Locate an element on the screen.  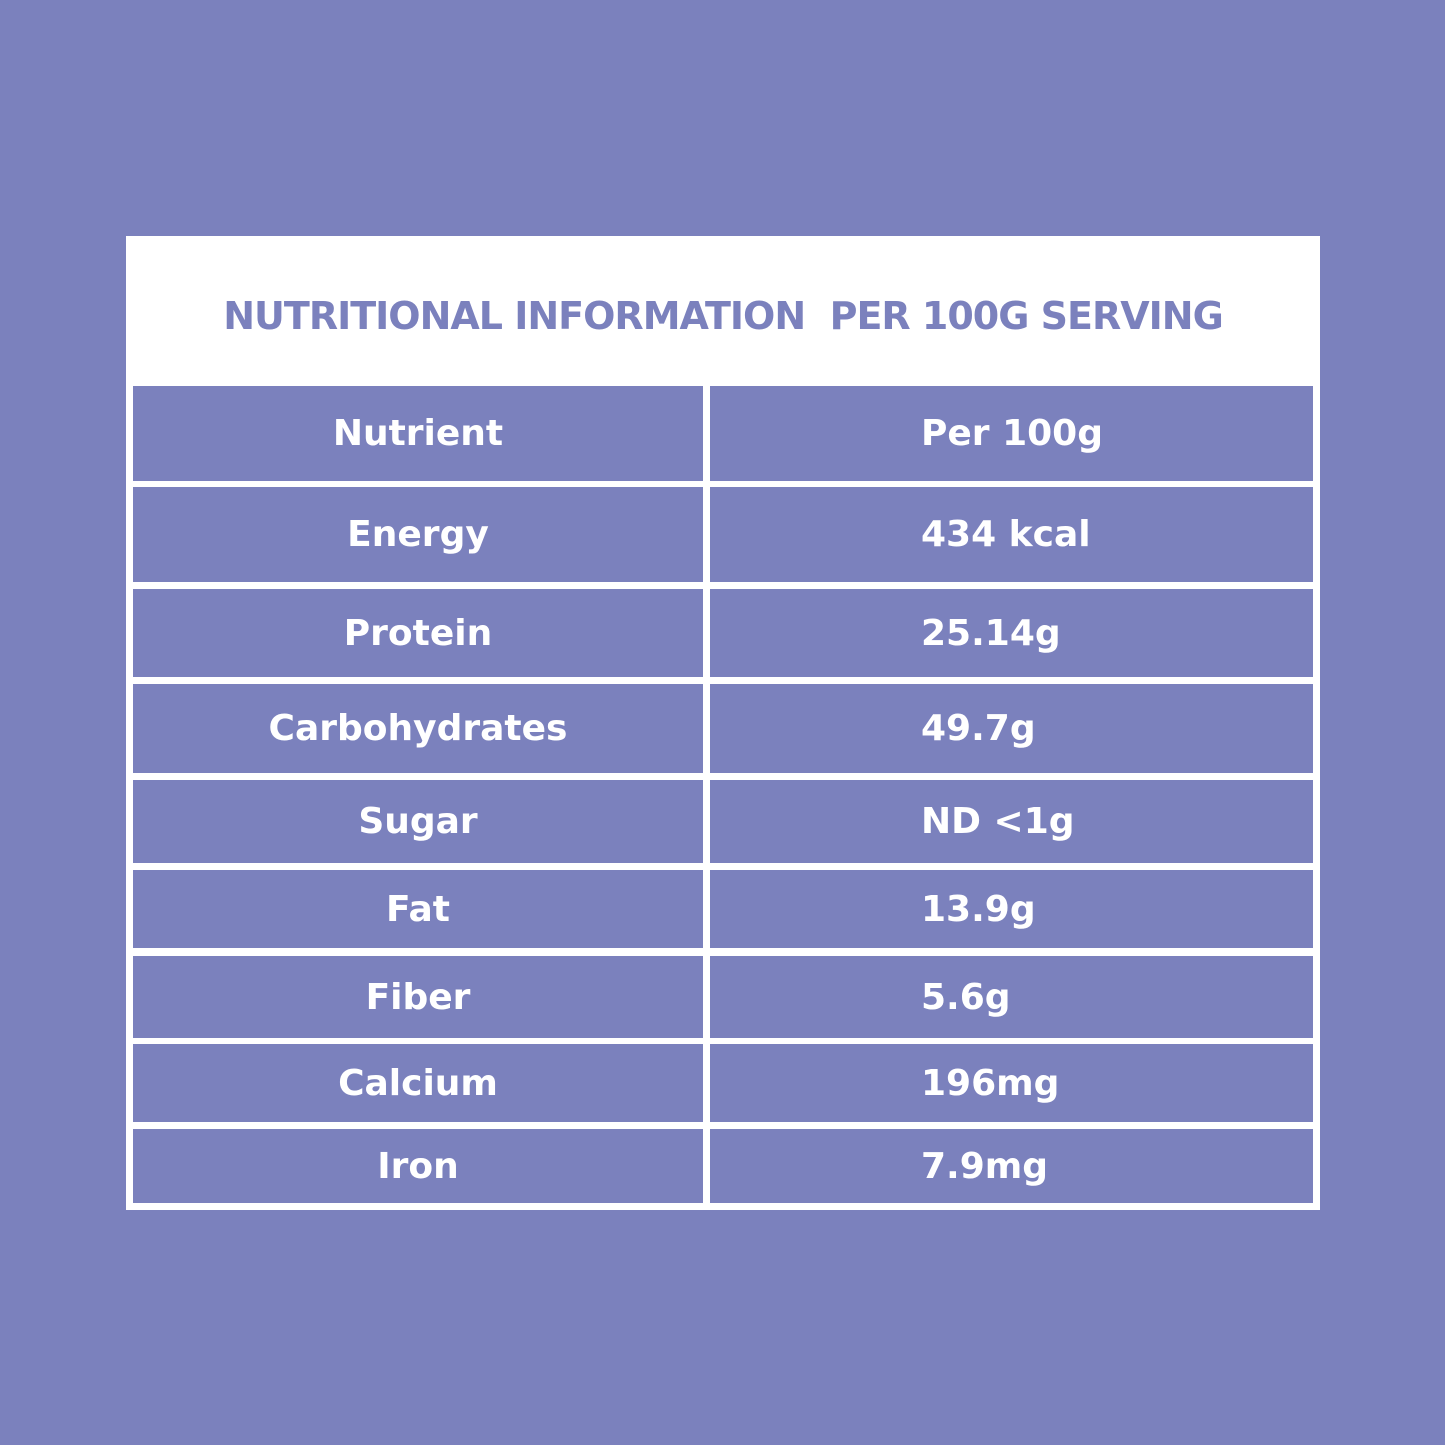
table-cell: Energy is located at coordinates (418, 534).